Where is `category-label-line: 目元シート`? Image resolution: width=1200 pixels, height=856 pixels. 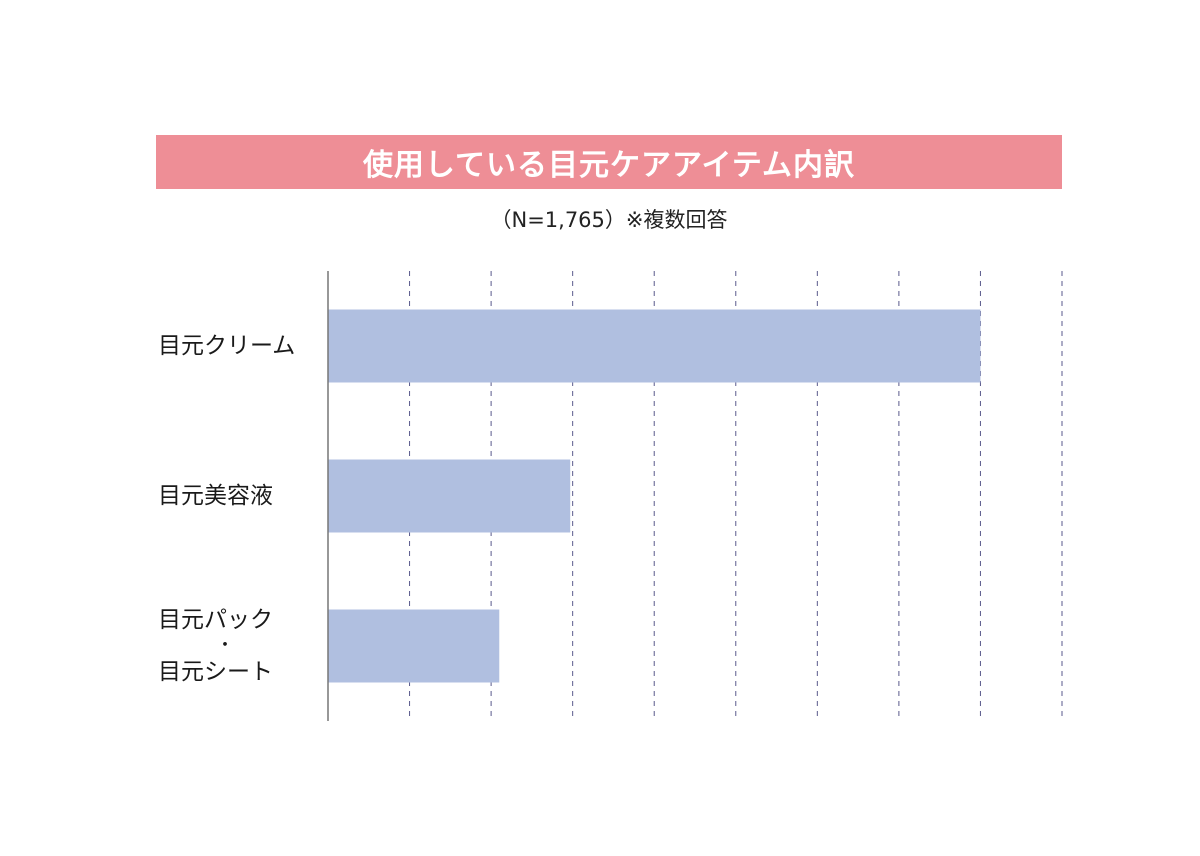
category-label-line: 目元シート is located at coordinates (215, 672).